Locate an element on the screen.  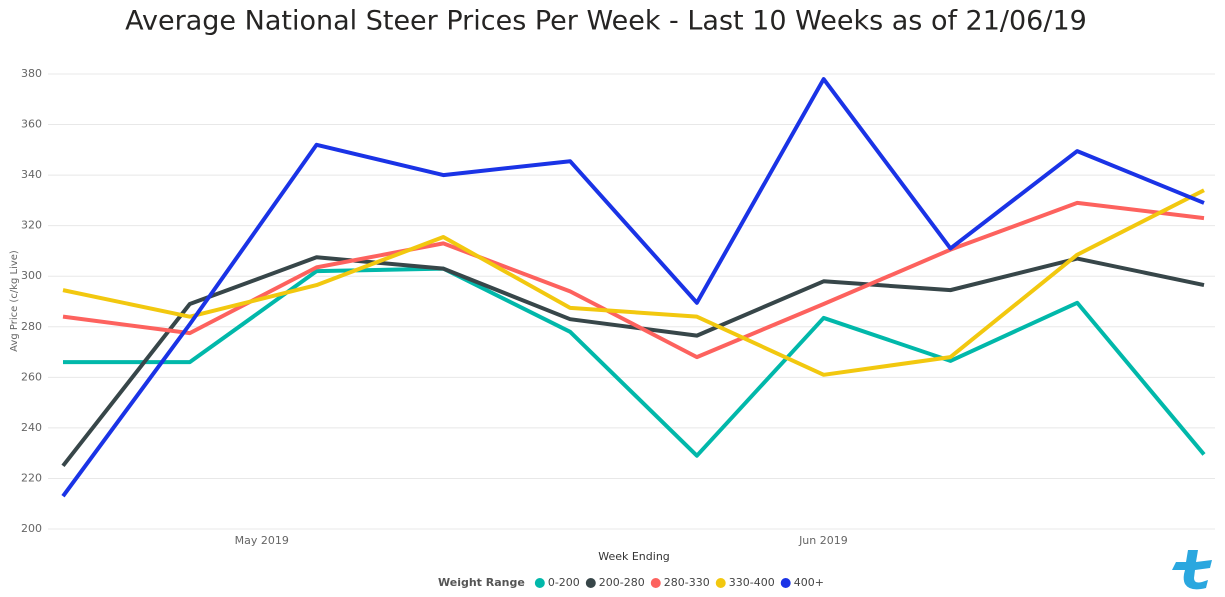
y-tick-label: 240 is located at coordinates (31, 427).